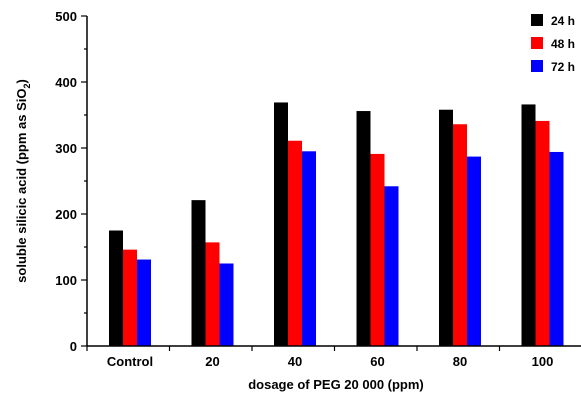 The image size is (581, 397). I want to click on y-axis-title: soluble silicic acid (ppm as SiO2), so click(23, 181).